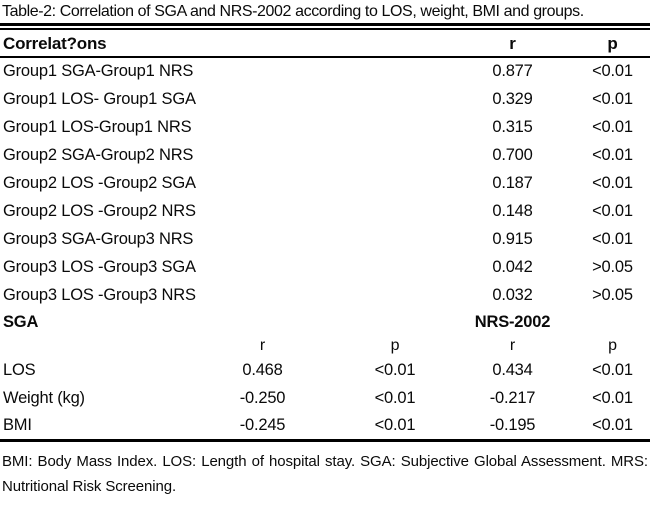 This screenshot has height=520, width=650. I want to click on table-row: Group1 SGA-Group1 NRS 0.877 <0.01, so click(325, 71).